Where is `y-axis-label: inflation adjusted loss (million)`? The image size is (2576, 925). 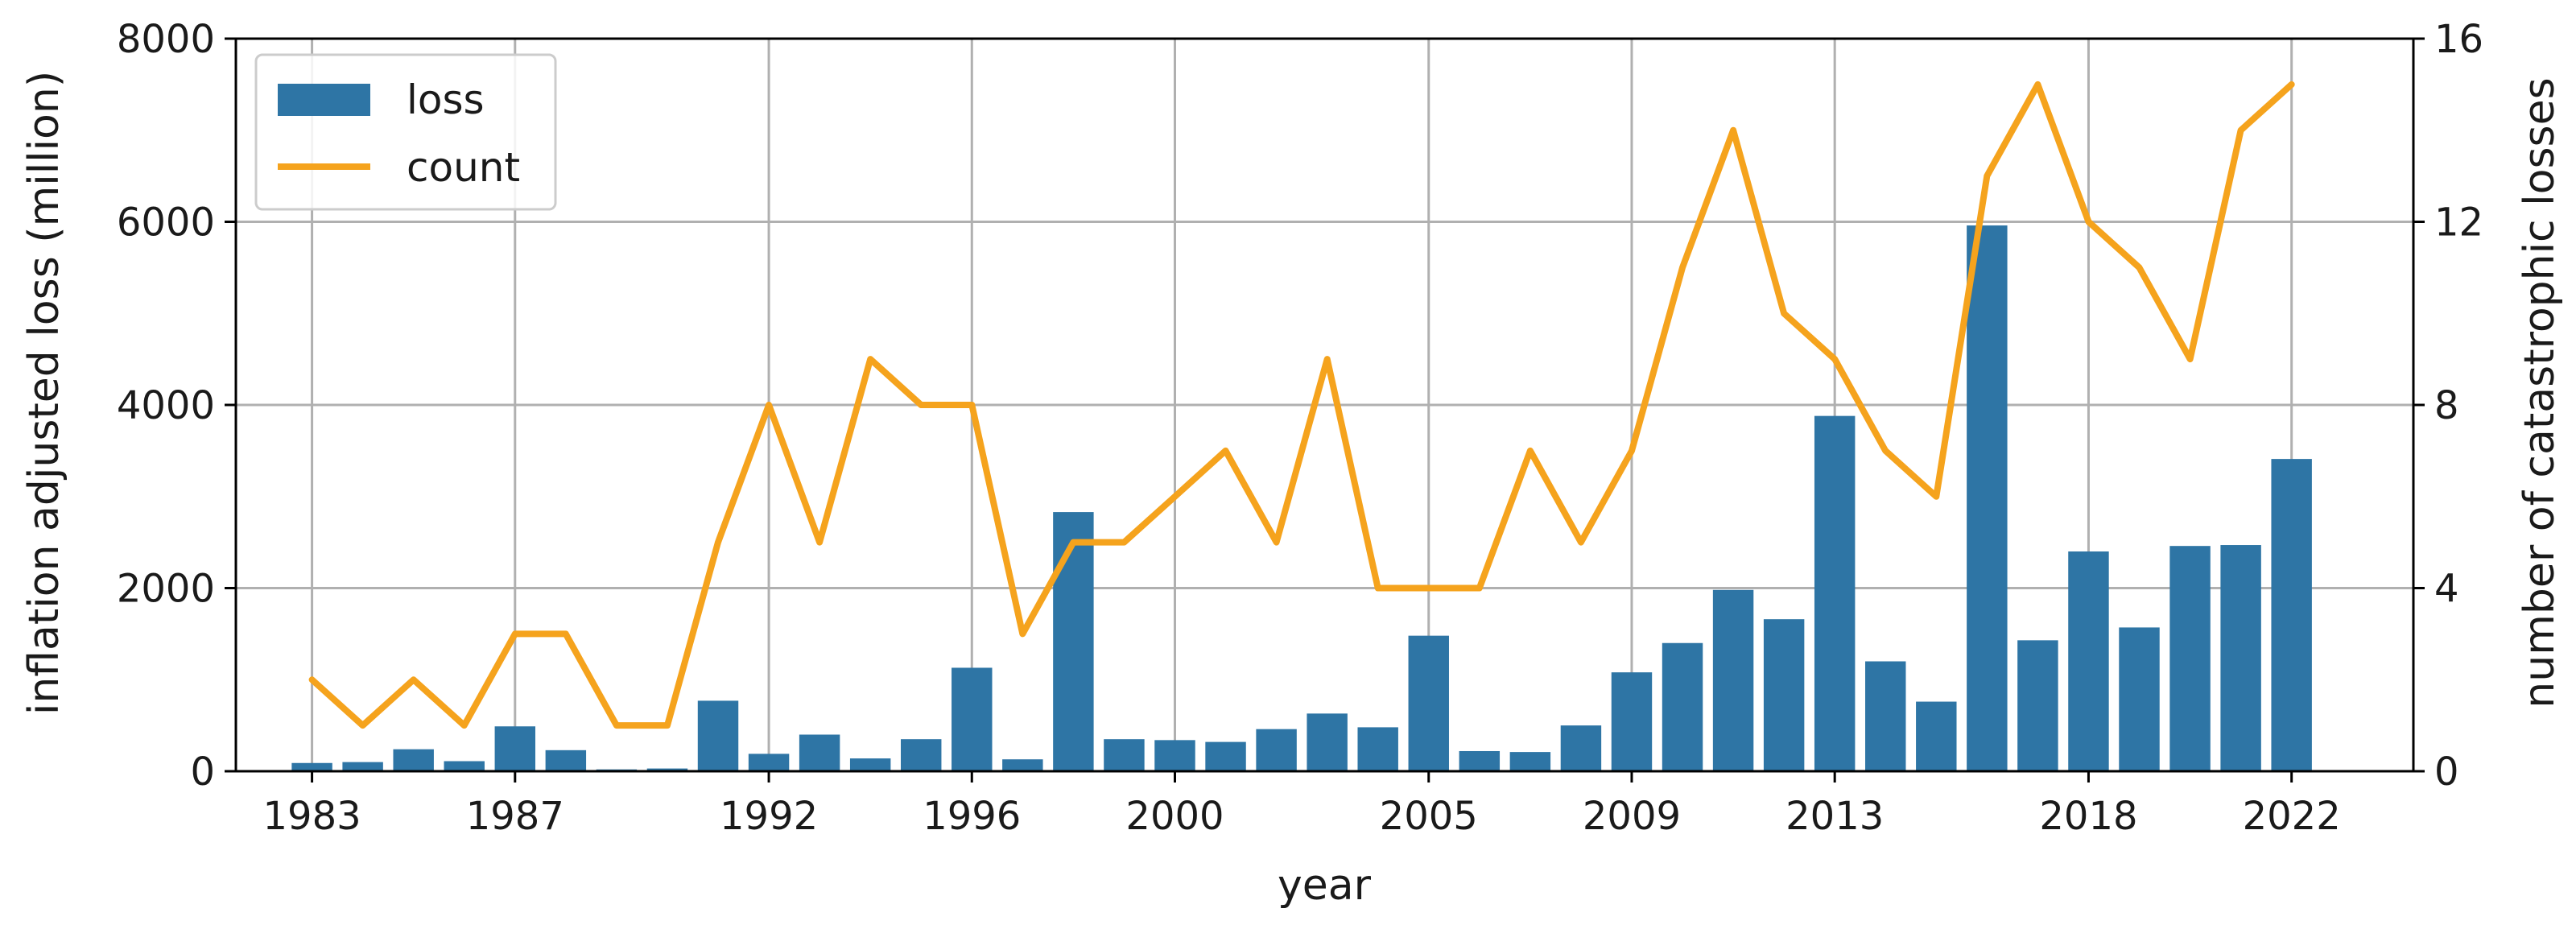
y-axis-label: inflation adjusted loss (million) is located at coordinates (44, 393).